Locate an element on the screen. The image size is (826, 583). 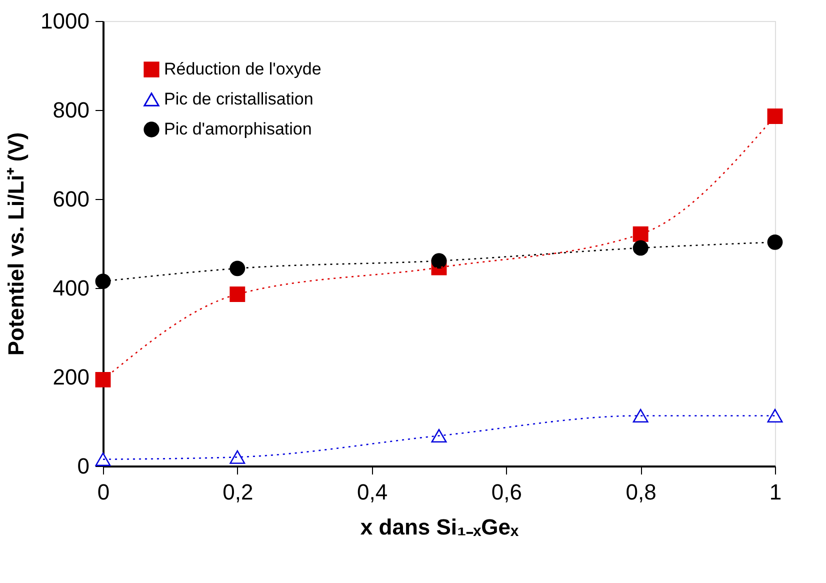
x-tick-label: 1 is located at coordinates (775, 492).